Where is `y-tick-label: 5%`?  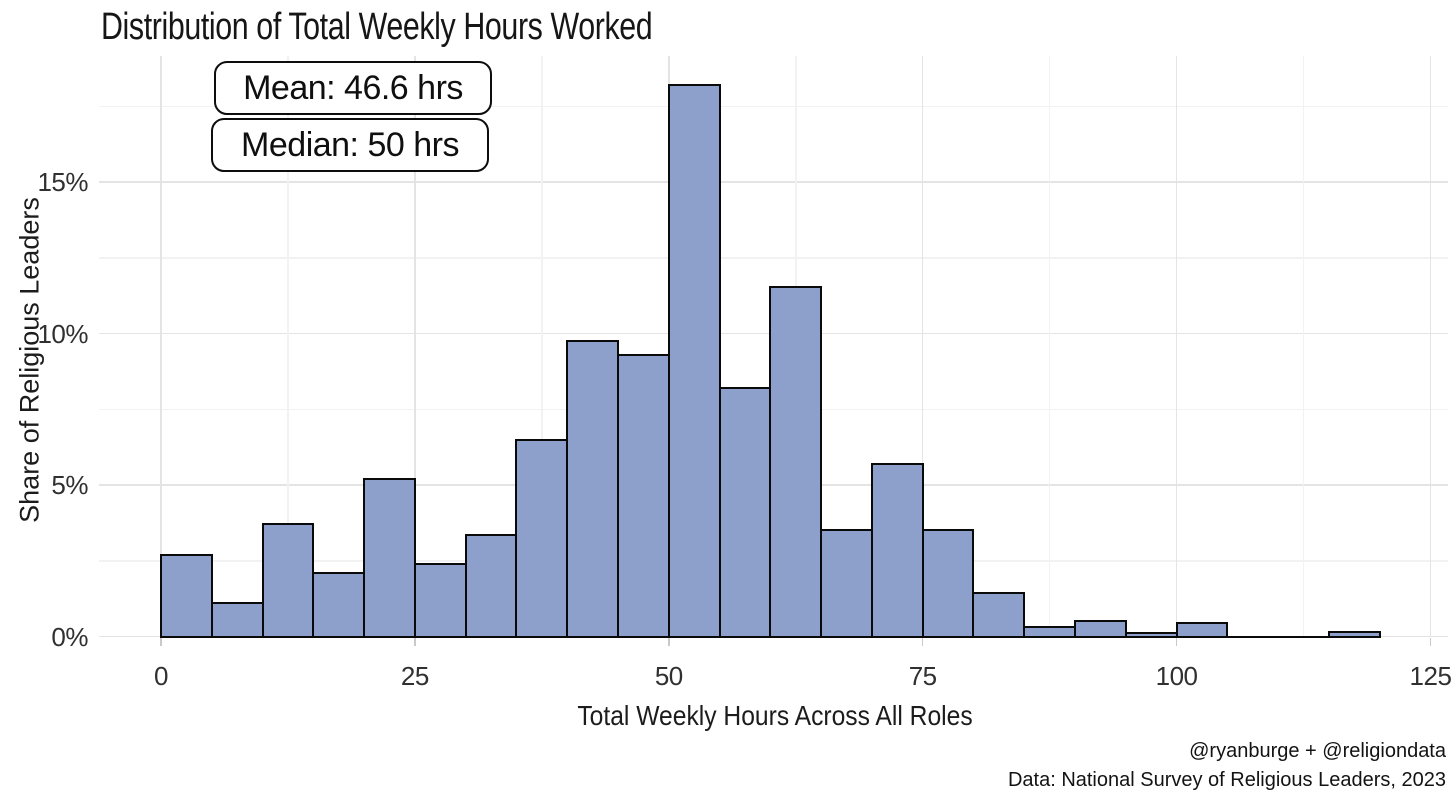
y-tick-label: 5% is located at coordinates (69, 485).